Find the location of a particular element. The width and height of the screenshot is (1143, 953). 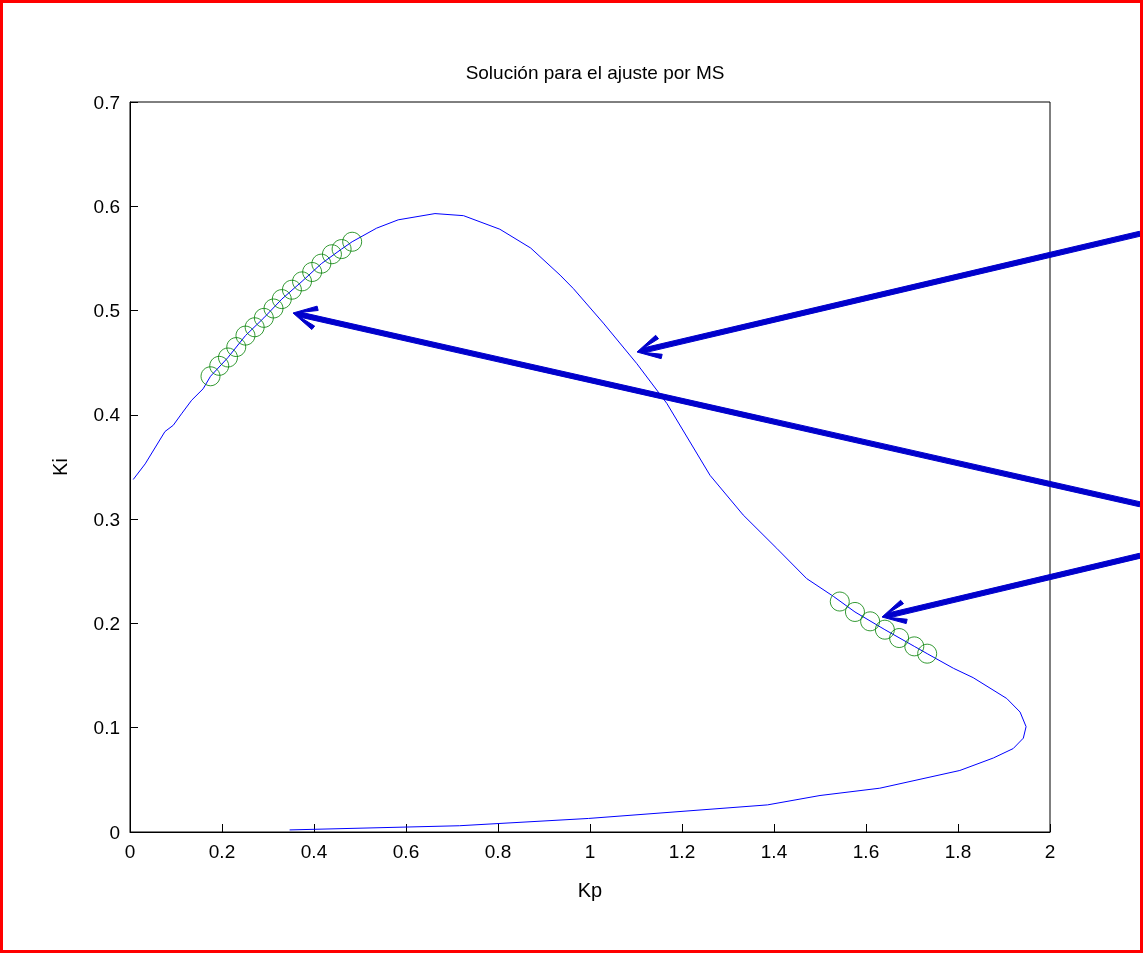

x-tick-label: 1.6 is located at coordinates (866, 851).